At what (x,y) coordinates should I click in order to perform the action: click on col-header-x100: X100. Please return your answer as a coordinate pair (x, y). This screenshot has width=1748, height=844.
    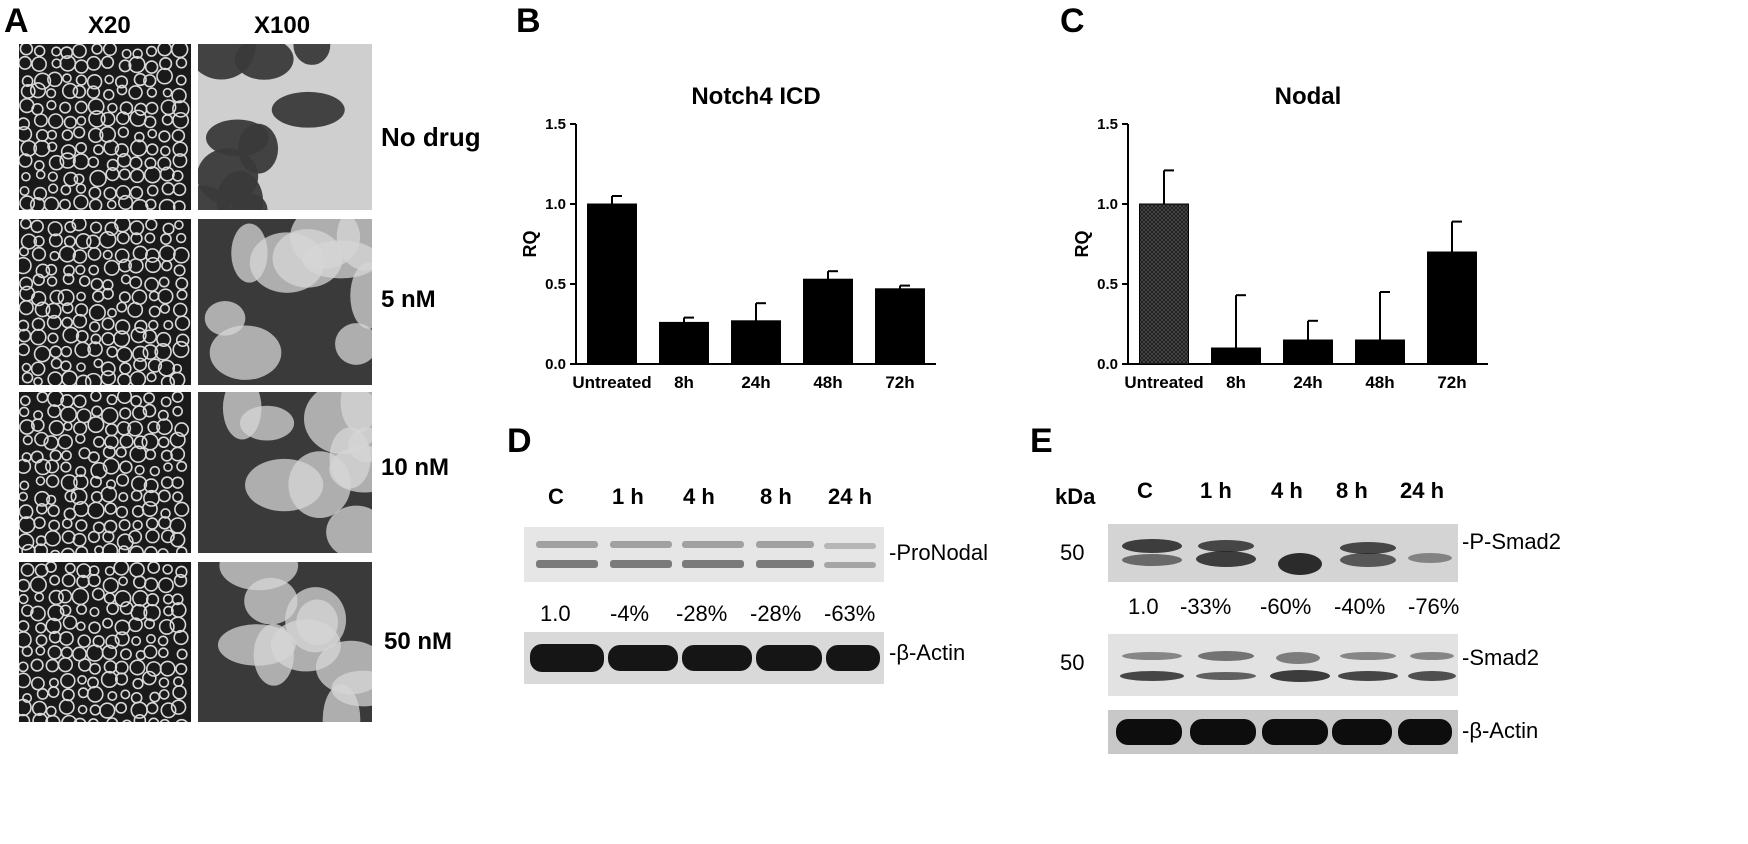
    Looking at the image, I should click on (282, 25).